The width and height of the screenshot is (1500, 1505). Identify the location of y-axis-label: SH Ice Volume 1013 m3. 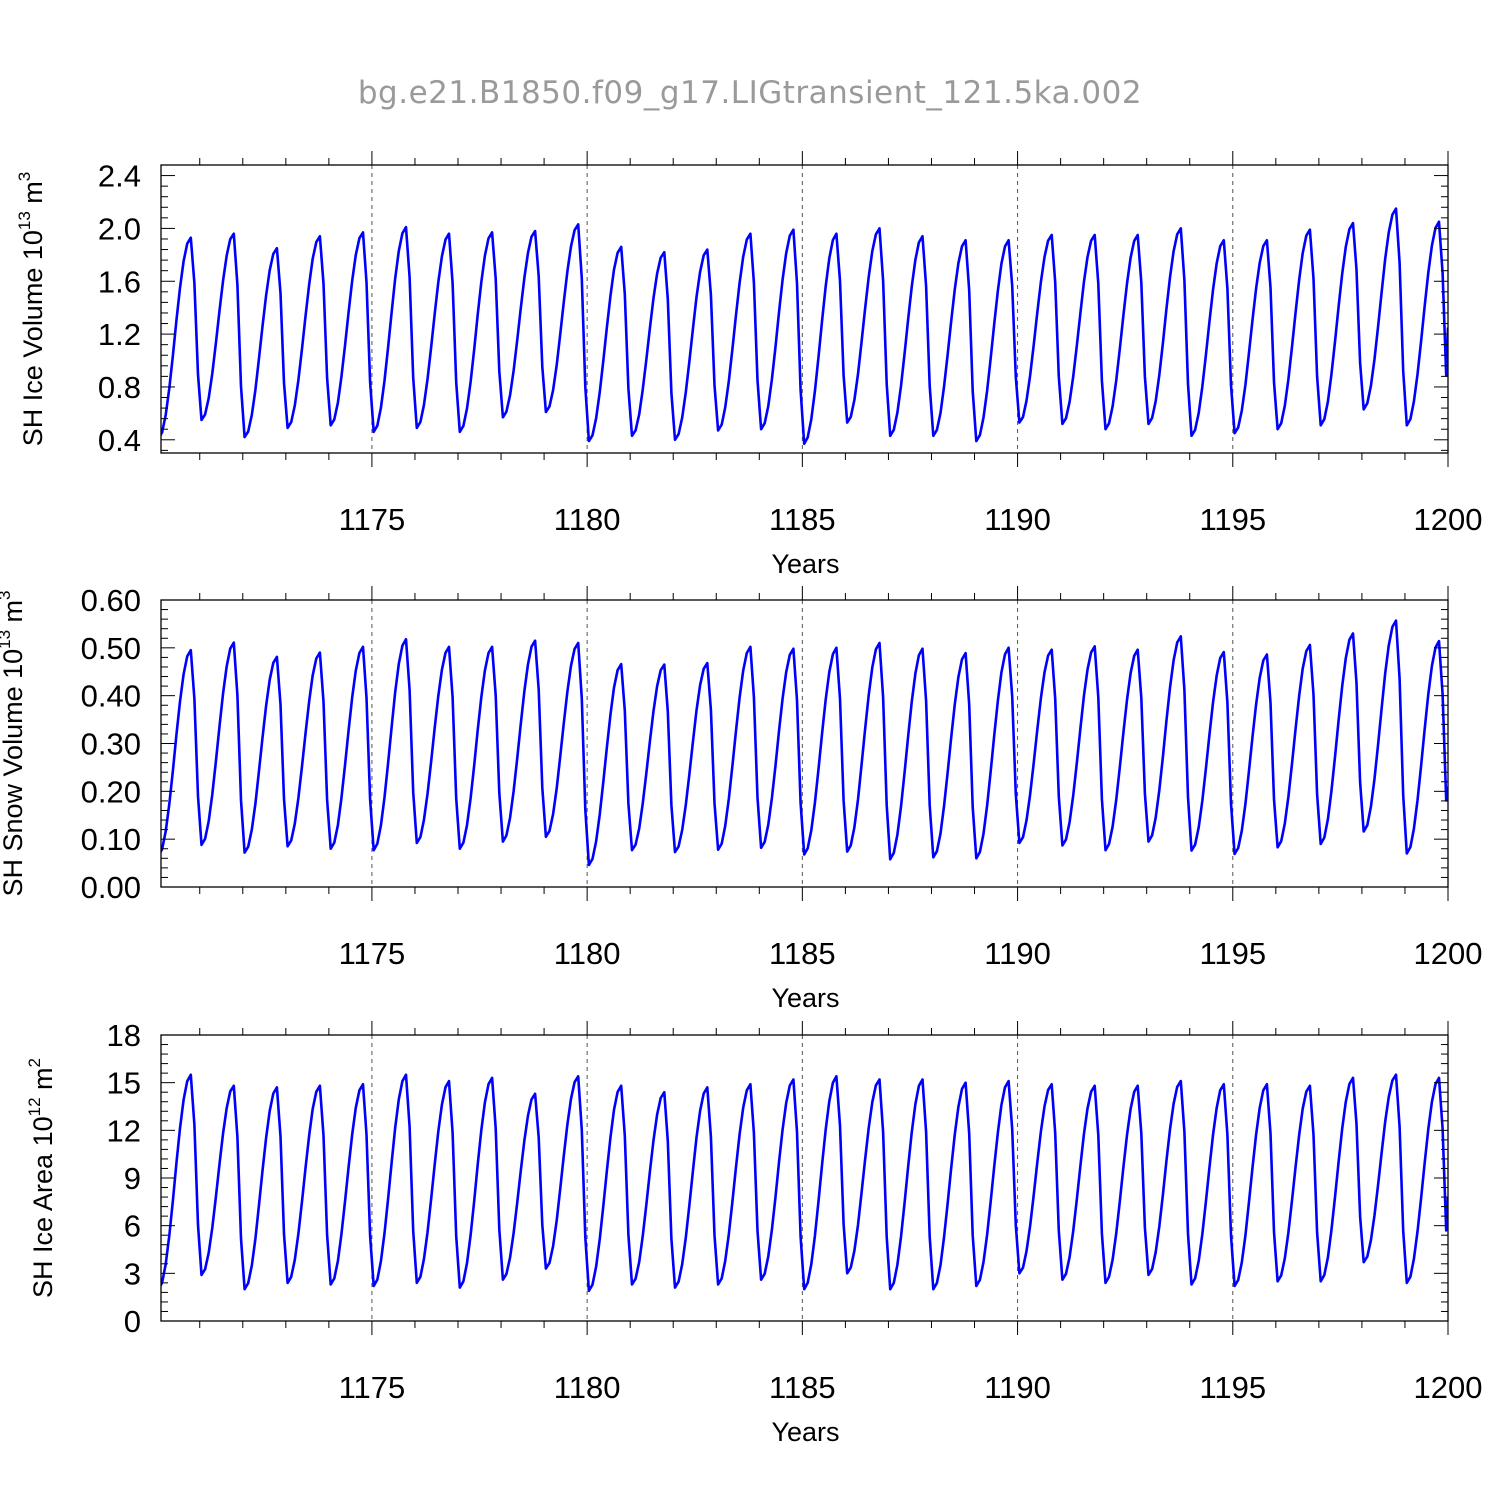
(31, 309).